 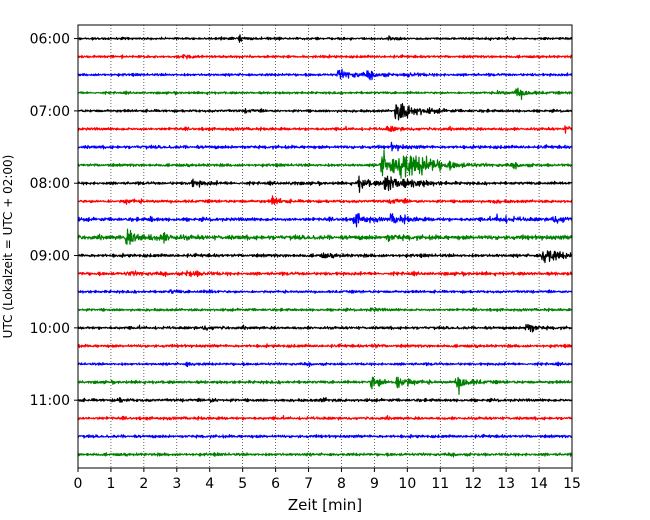 I want to click on x-tick-label: 7, so click(x=308, y=484).